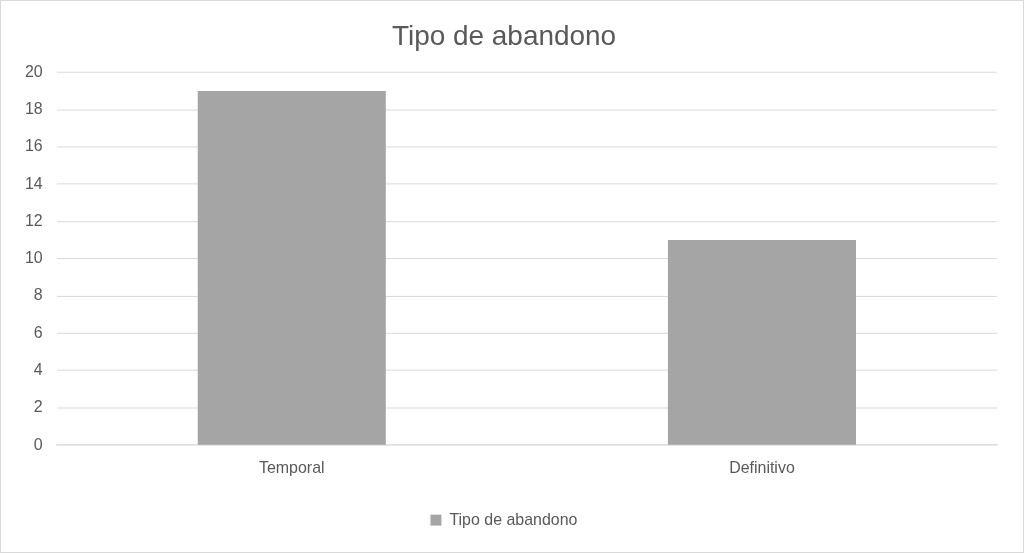 The height and width of the screenshot is (553, 1024). I want to click on legend-label: Tipo de abandono, so click(513, 519).